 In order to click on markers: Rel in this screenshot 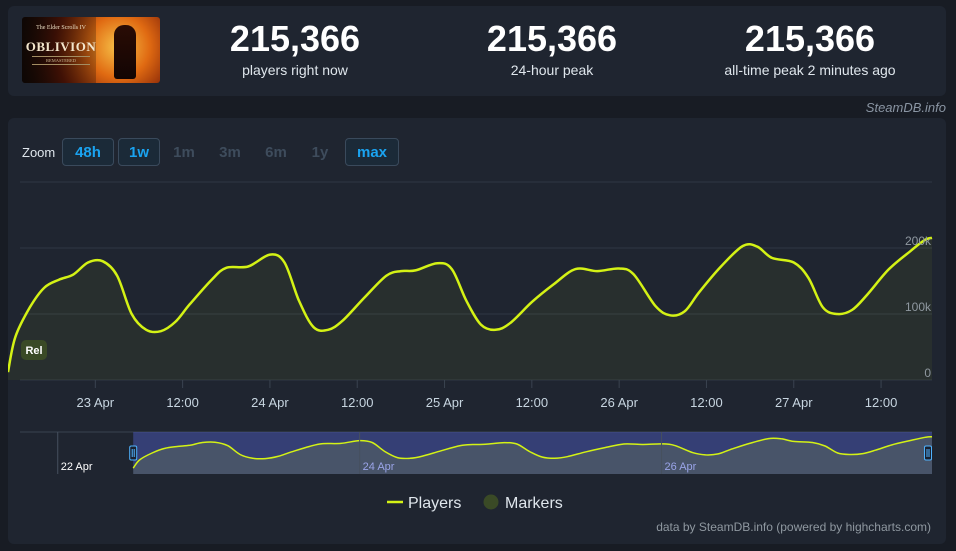, I will do `click(34, 350)`.